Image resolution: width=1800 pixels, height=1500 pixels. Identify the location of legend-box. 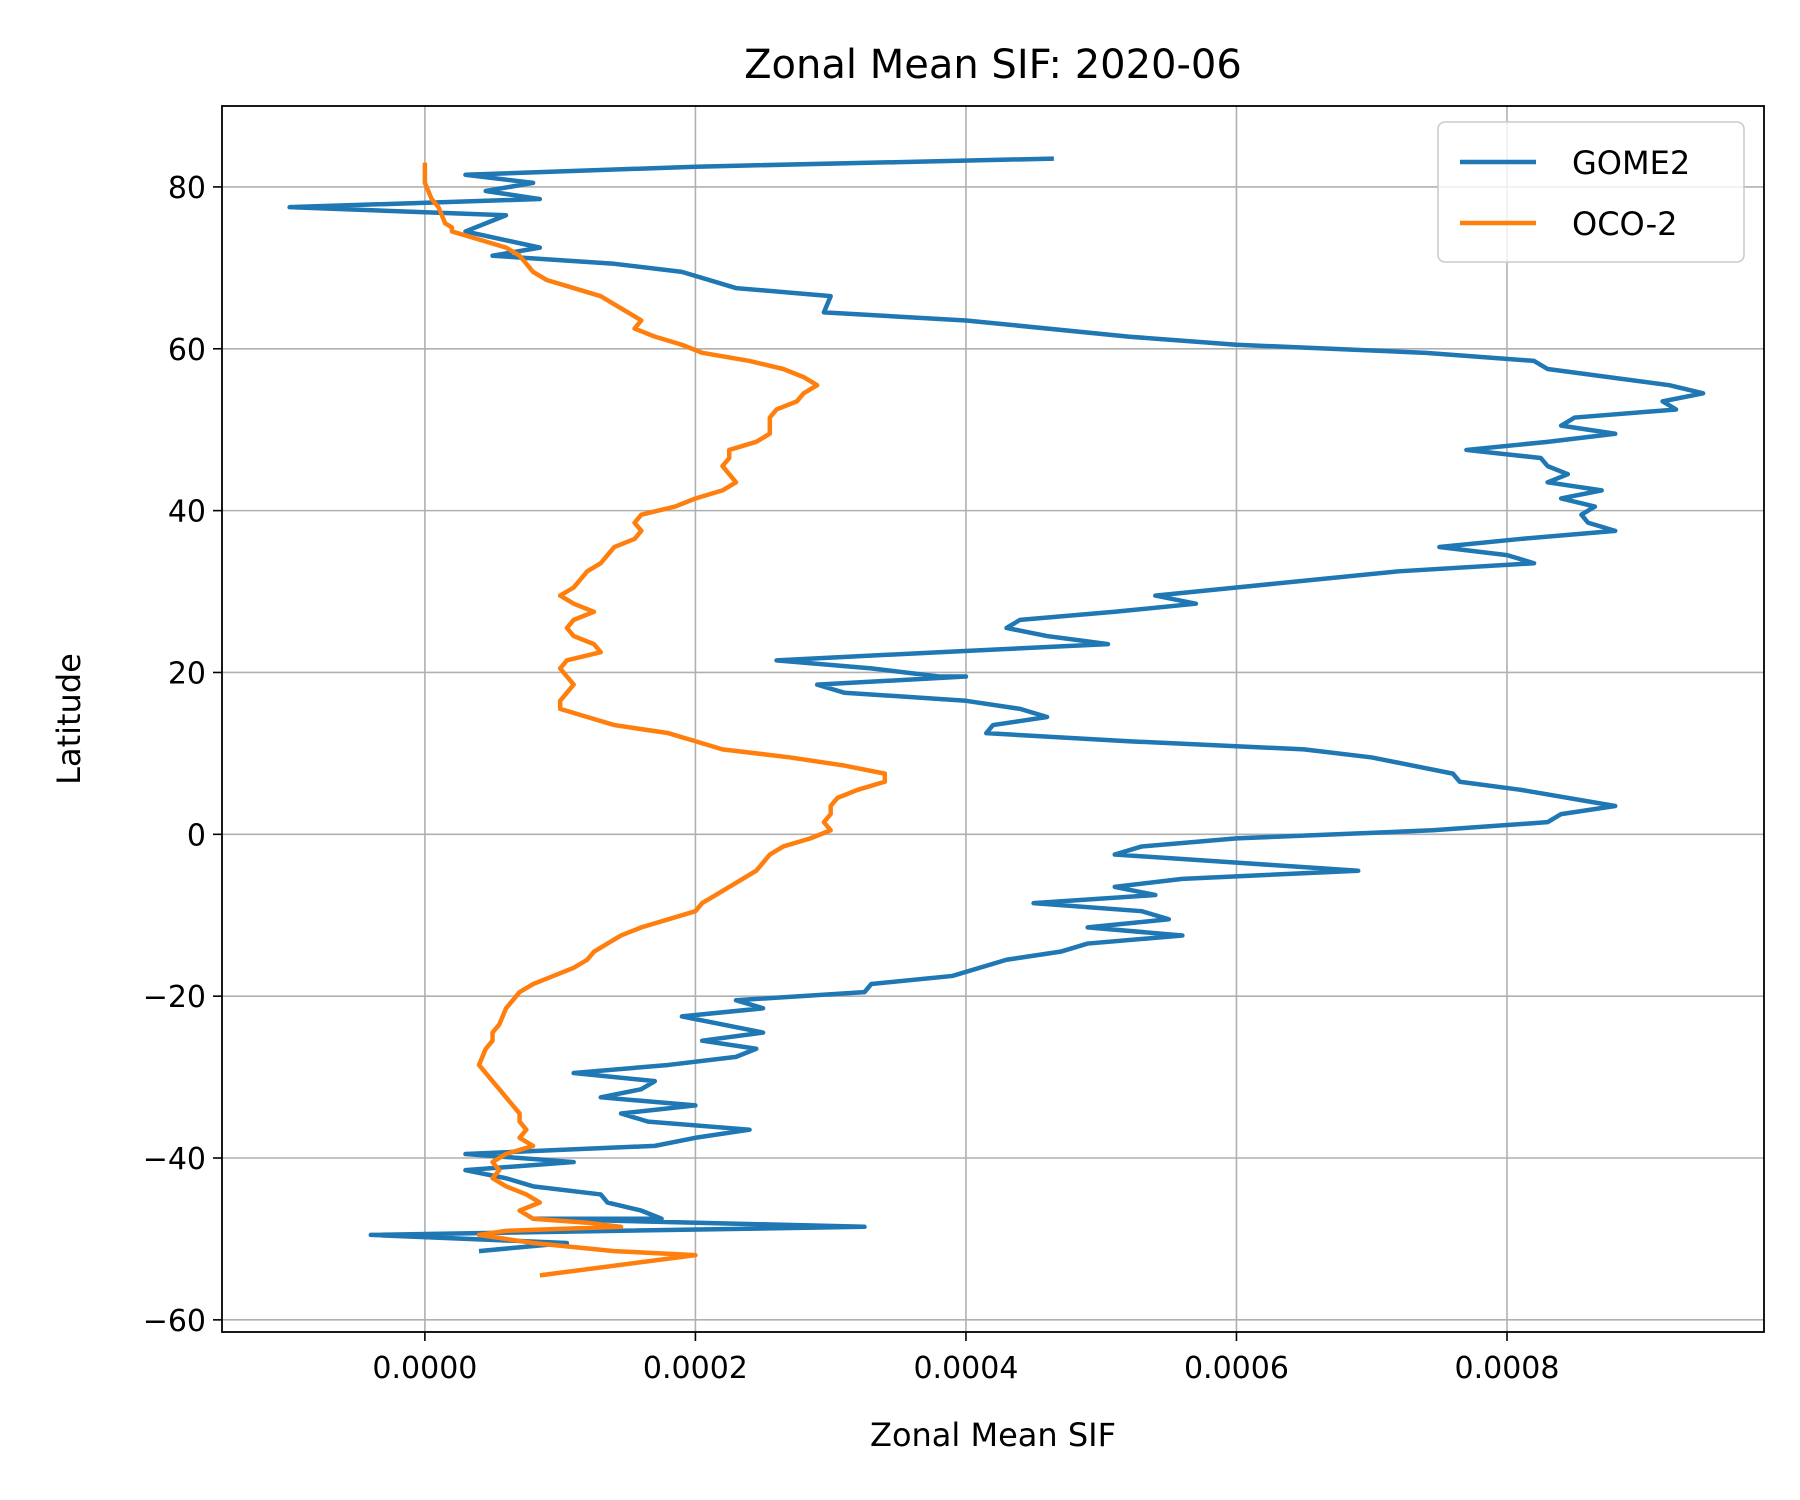
(1591, 192).